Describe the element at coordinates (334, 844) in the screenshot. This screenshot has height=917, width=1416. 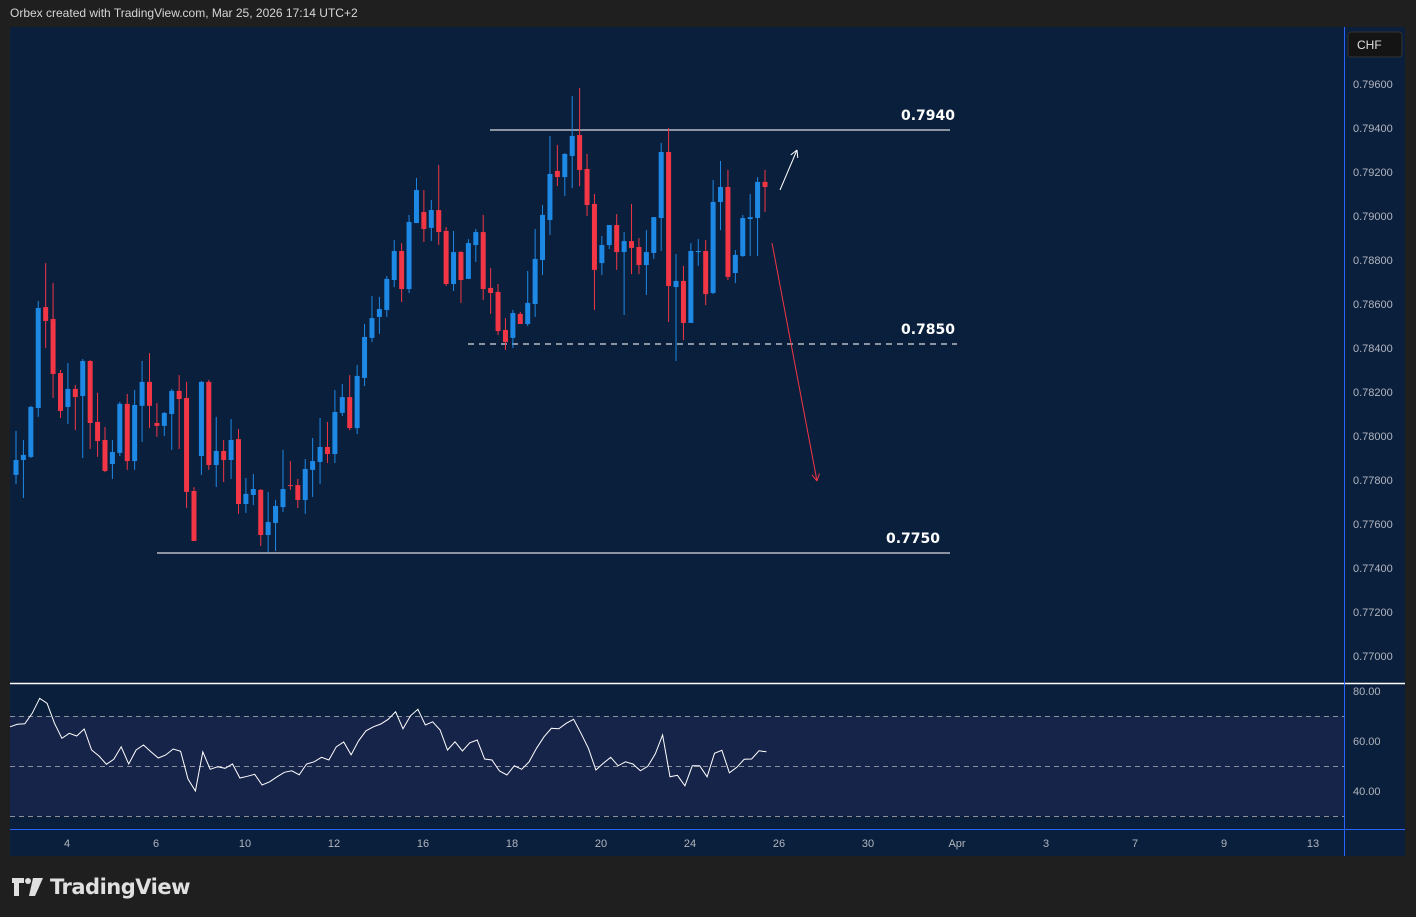
I see `time-tick-label: 12` at that location.